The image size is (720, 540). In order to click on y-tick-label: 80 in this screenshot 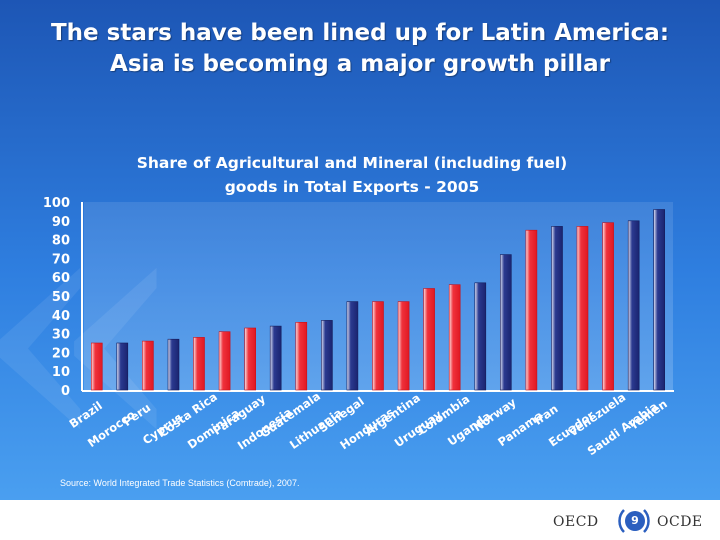, I will do `click(61, 241)`.